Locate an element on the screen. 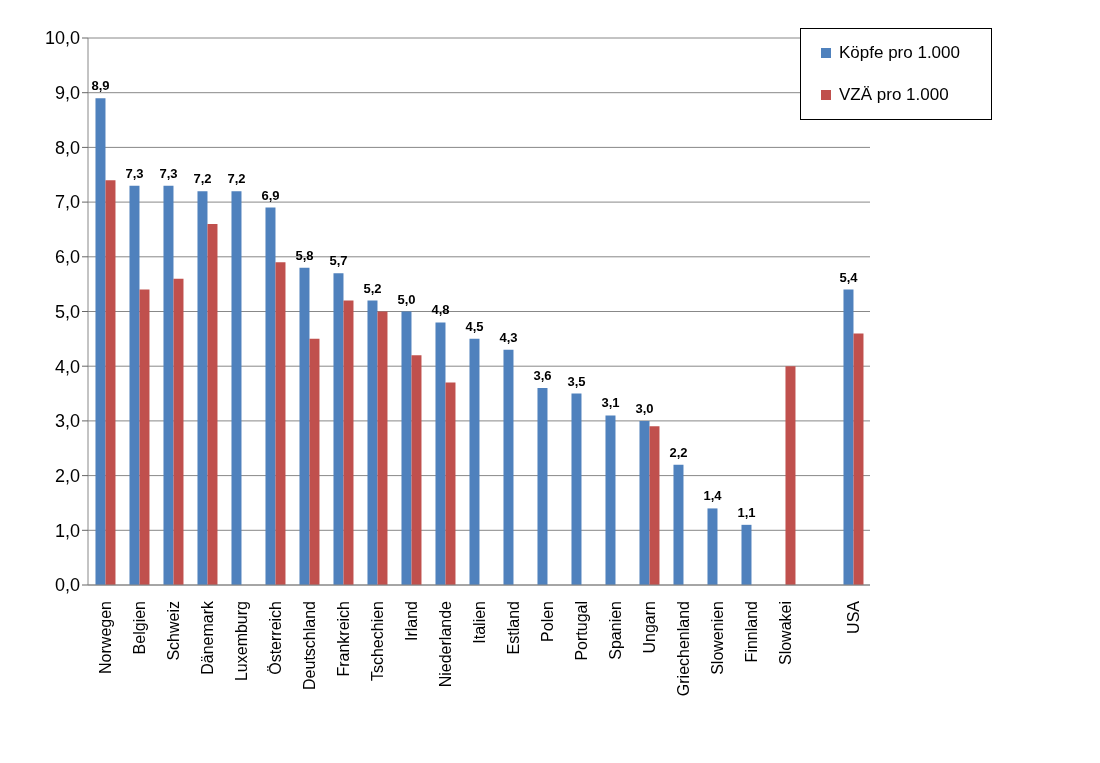 This screenshot has width=1100, height=763. data-label: 4,8 is located at coordinates (440, 310).